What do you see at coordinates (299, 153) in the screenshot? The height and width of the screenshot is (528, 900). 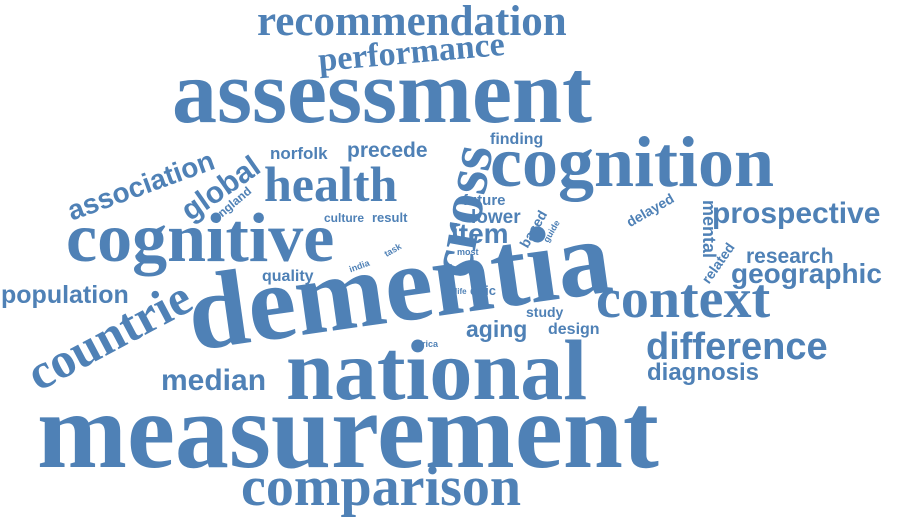 I see `word-norfolk: norfolk` at bounding box center [299, 153].